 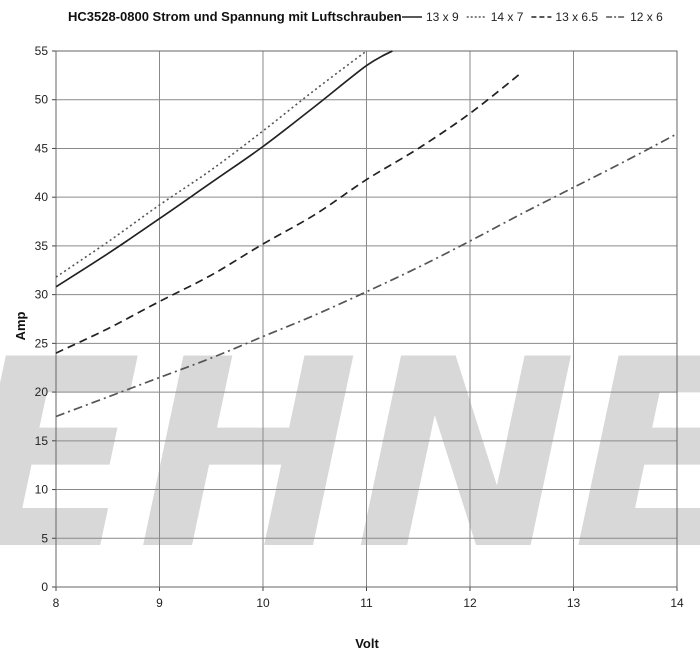 What do you see at coordinates (646, 17) in the screenshot?
I see `legend-label-4: 12 x 6` at bounding box center [646, 17].